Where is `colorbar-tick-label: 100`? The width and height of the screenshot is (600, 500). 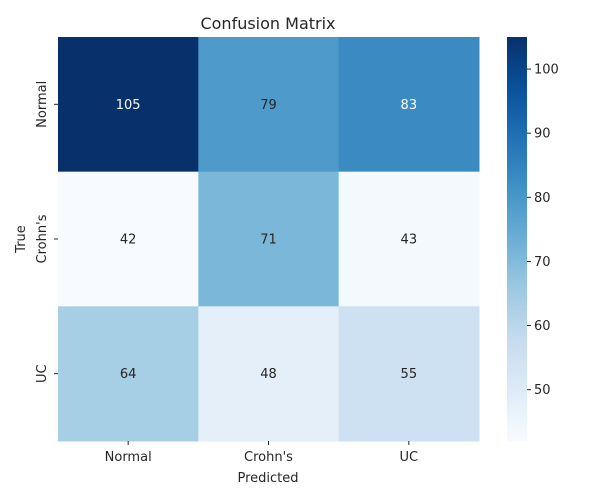
colorbar-tick-label: 100 is located at coordinates (546, 70).